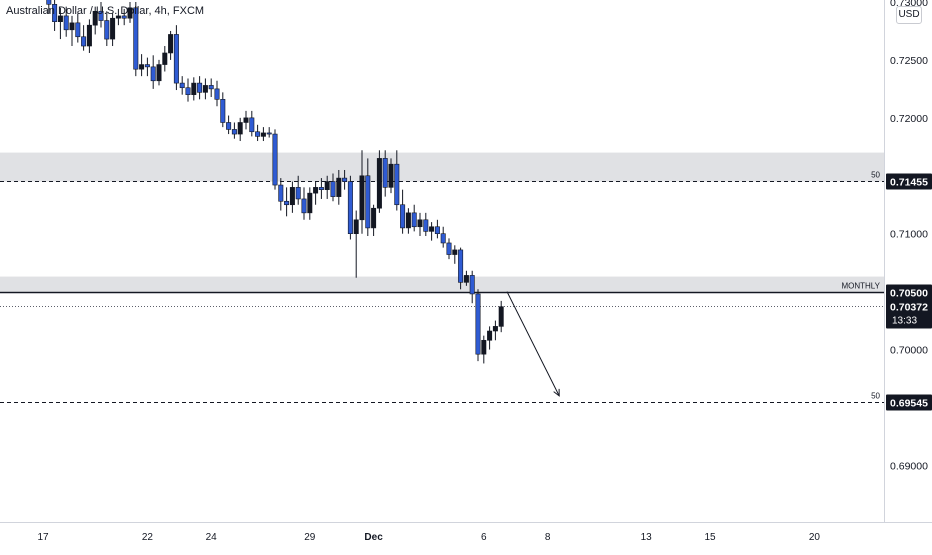  Describe the element at coordinates (556, 392) in the screenshot. I see `projection-arrow-head` at that location.